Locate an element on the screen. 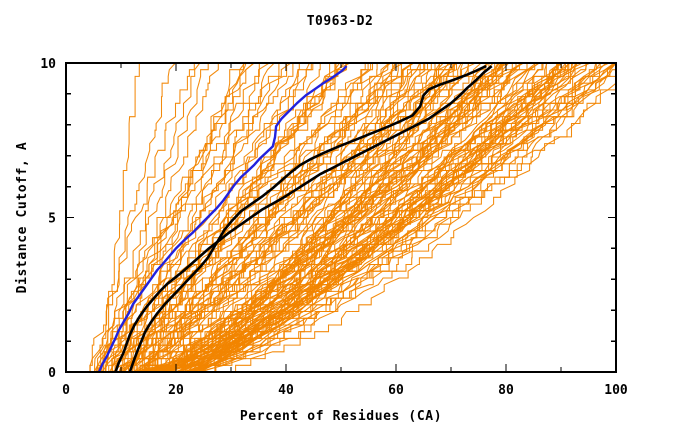  x-tick-label: 40 is located at coordinates (286, 390).